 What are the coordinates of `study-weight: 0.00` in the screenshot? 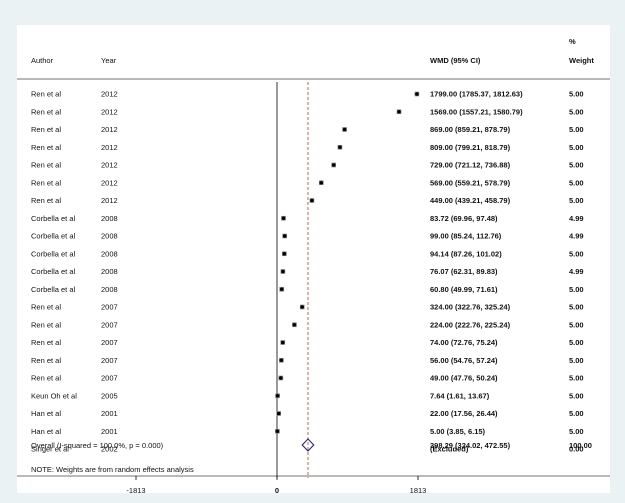 It's located at (576, 449).